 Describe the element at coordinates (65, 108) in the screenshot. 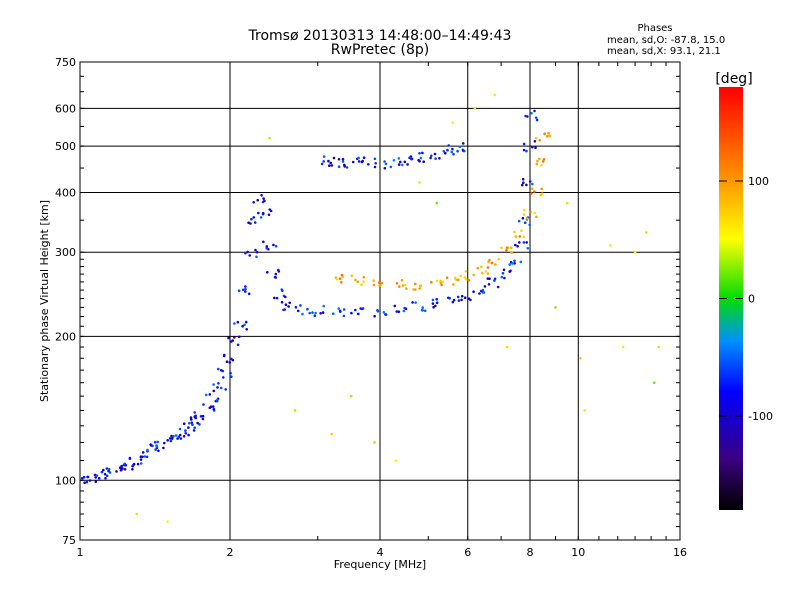

I see `y-tick-label: 600` at that location.